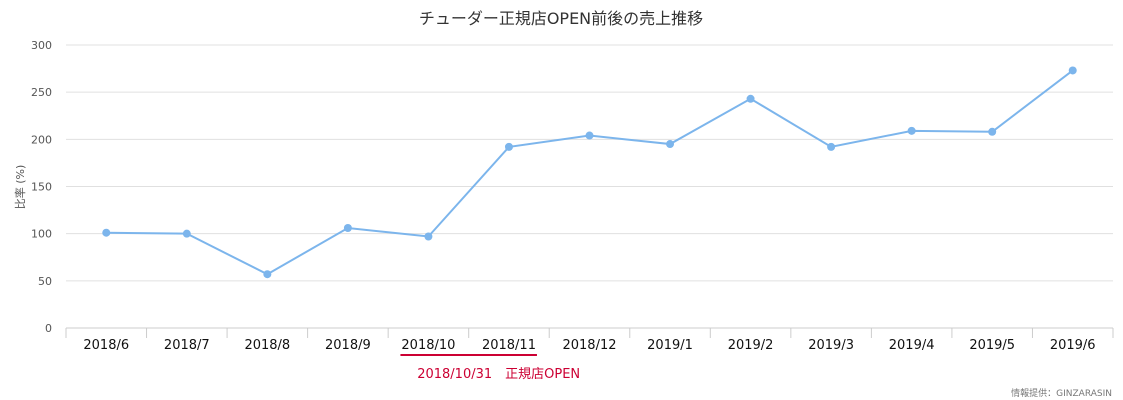 This screenshot has width=1123, height=400. What do you see at coordinates (45, 281) in the screenshot?
I see `y-tick-label: 50` at bounding box center [45, 281].